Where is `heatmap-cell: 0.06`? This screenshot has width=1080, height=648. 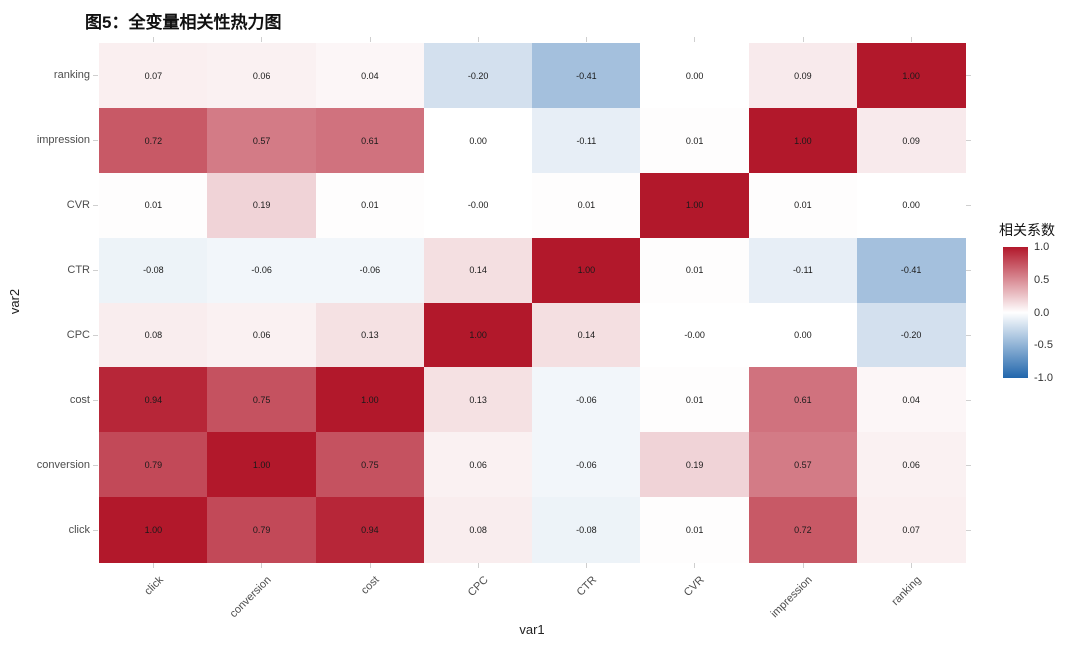 heatmap-cell: 0.06 is located at coordinates (261, 335).